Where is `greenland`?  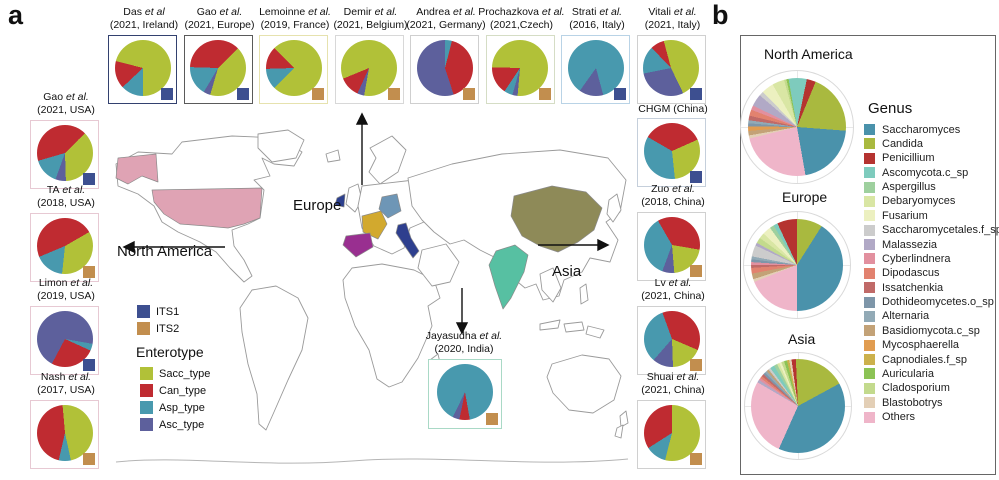 greenland is located at coordinates (281, 146).